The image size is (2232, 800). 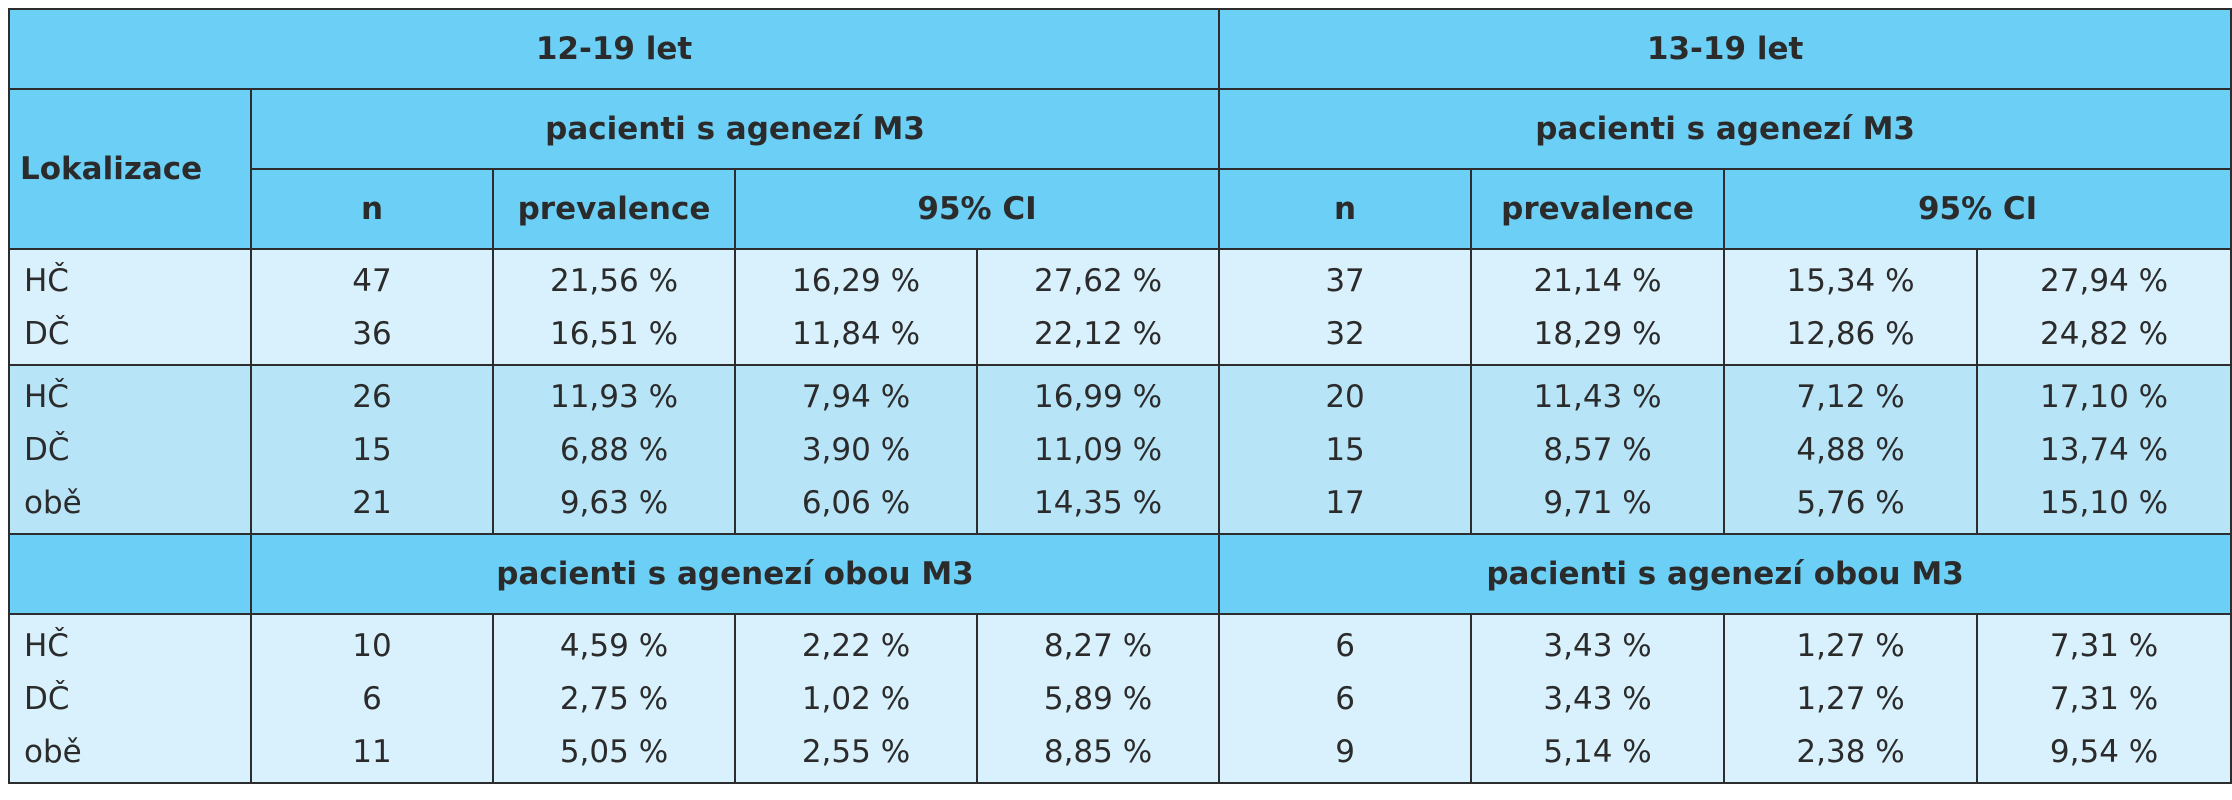 I want to click on col-ci-left: 95% CI, so click(x=977, y=209).